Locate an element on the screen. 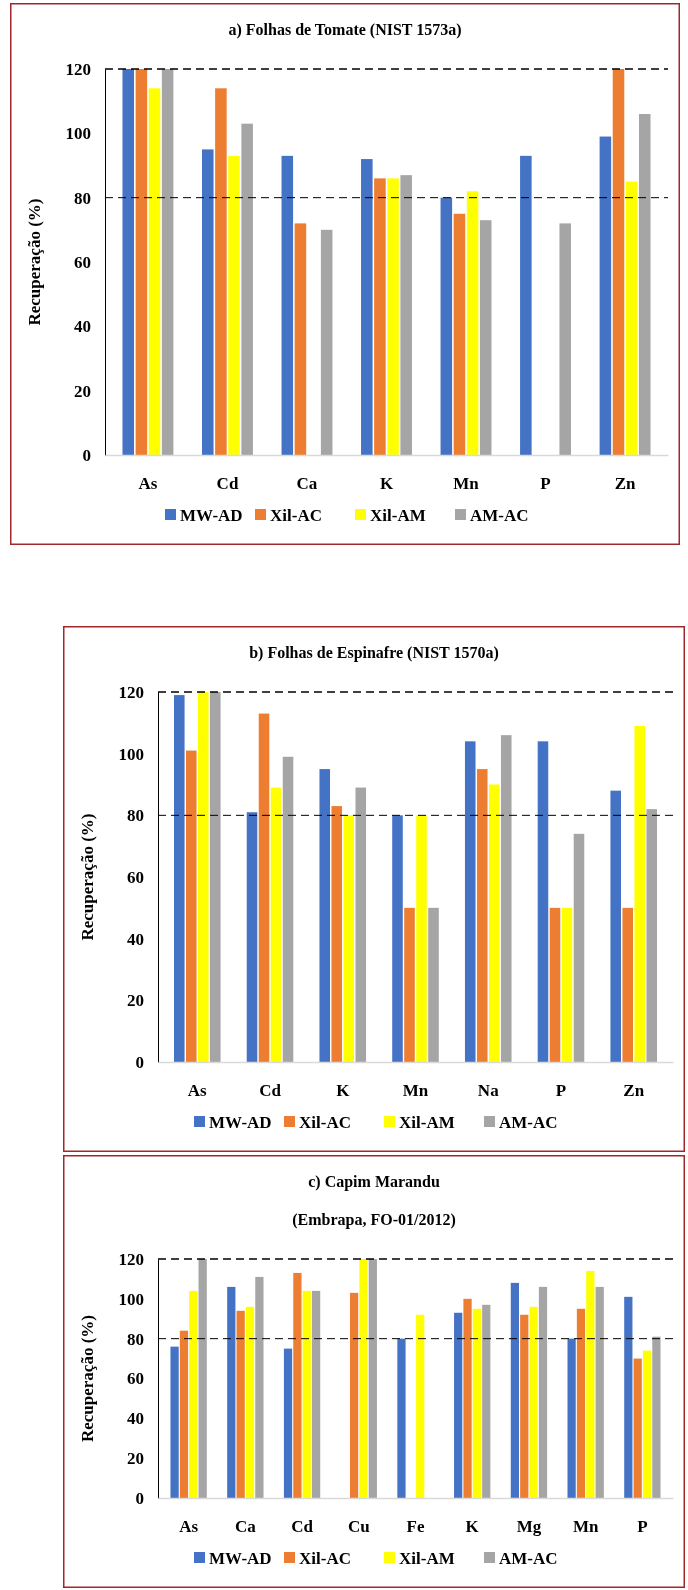 Image resolution: width=688 pixels, height=1590 pixels. x-tick-label: As is located at coordinates (197, 1091).